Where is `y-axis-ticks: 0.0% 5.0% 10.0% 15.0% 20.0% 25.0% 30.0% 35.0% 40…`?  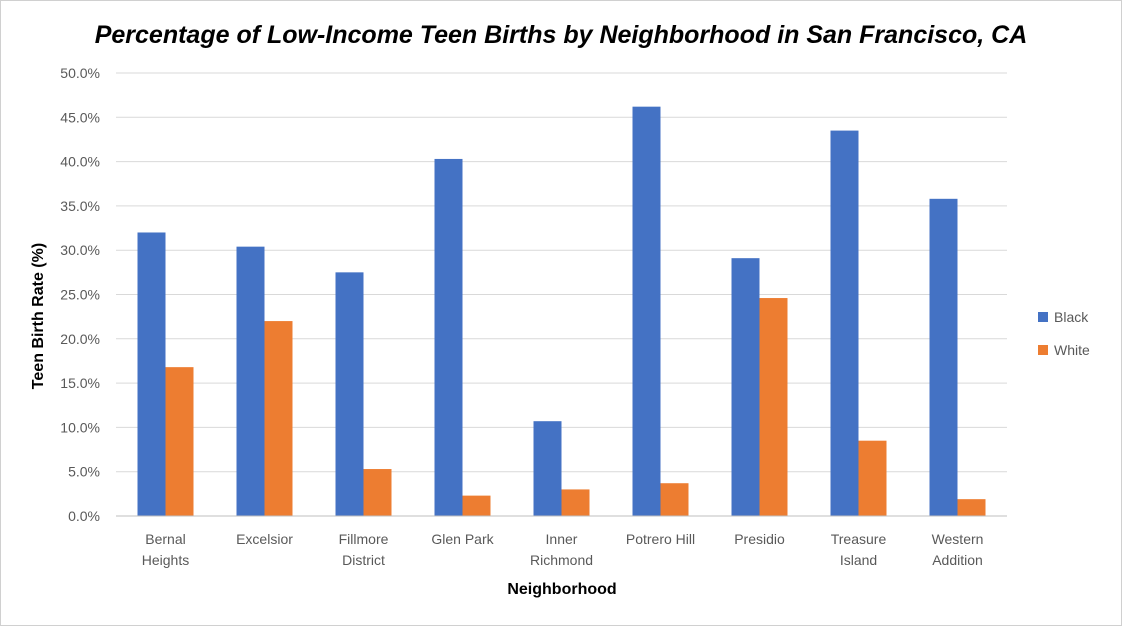
y-axis-ticks: 0.0% 5.0% 10.0% 15.0% 20.0% 25.0% 30.0% 35.0% 40… is located at coordinates (80, 294).